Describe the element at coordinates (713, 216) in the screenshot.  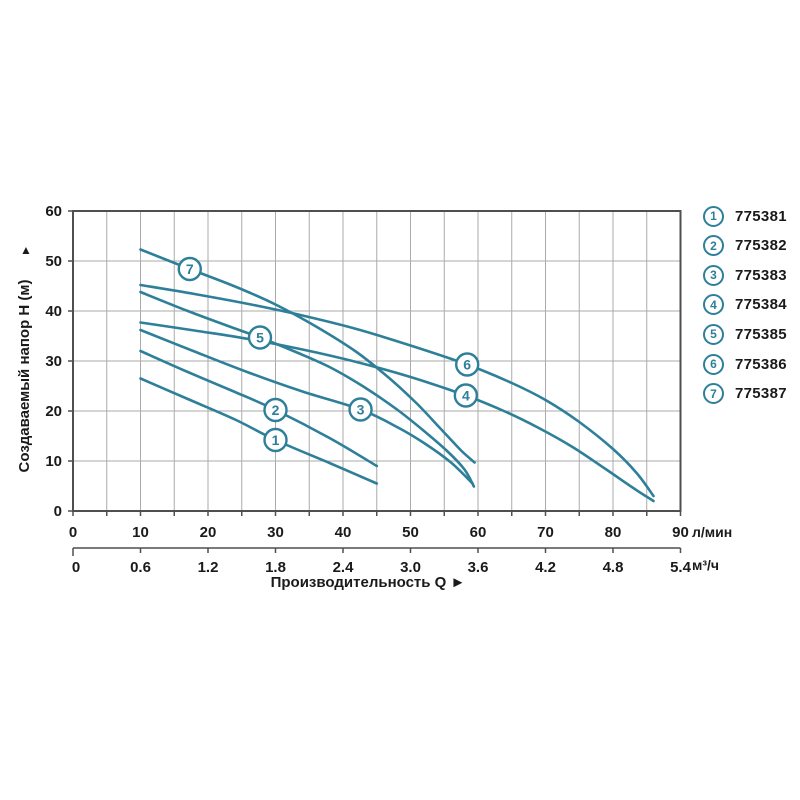
I see `legend-number-badge: 1` at that location.